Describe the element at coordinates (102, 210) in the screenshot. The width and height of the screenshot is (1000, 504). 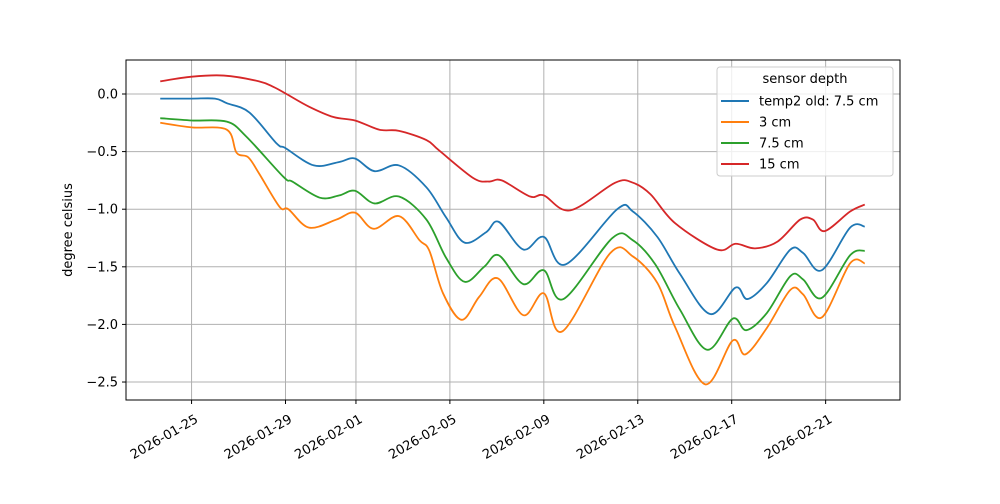
I see `y-tick-label: −1.0` at that location.